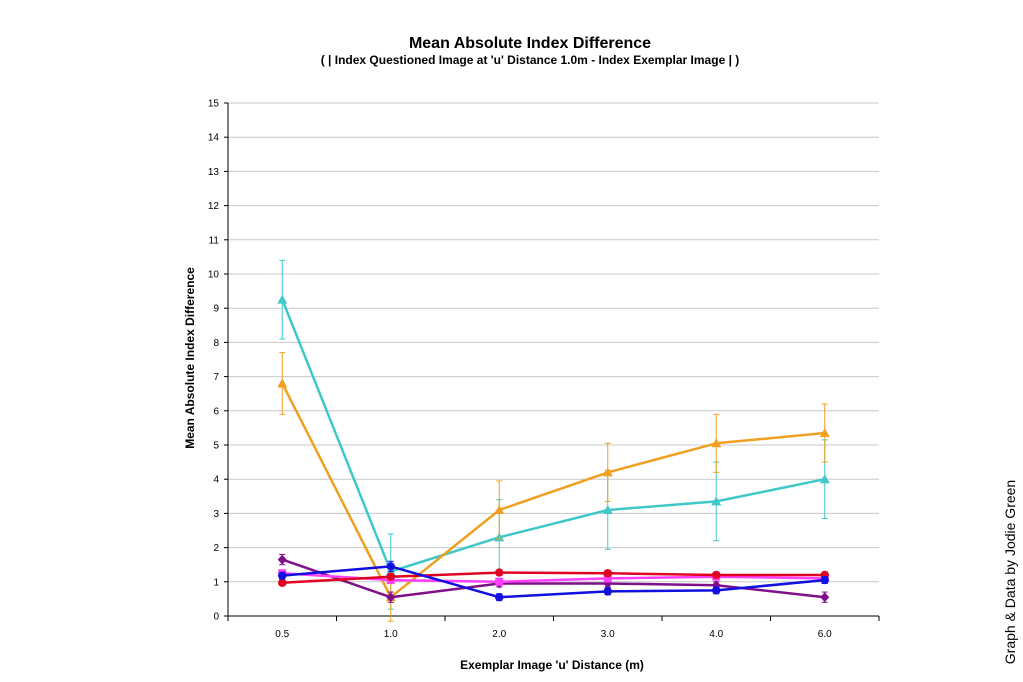  What do you see at coordinates (282, 634) in the screenshot?
I see `x-tick-label: 0.5` at bounding box center [282, 634].